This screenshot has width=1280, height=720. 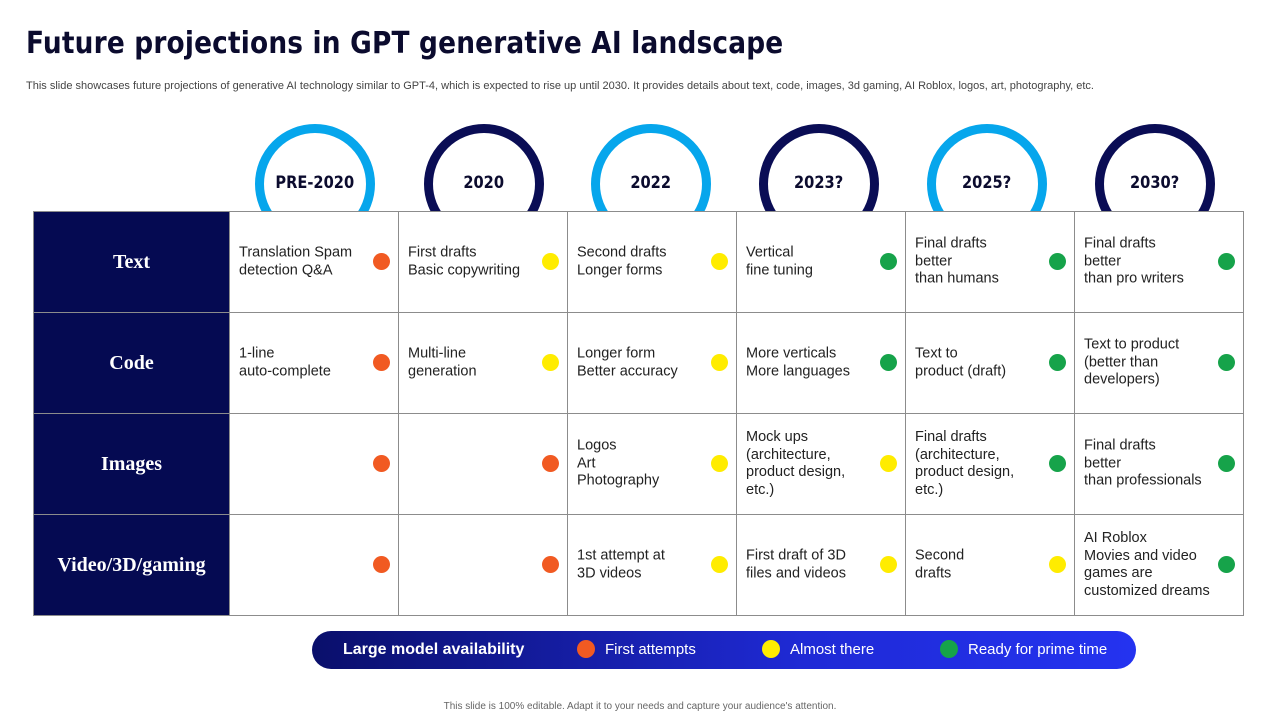 I want to click on cell-text: Longer form Better accuracy, so click(x=627, y=362).